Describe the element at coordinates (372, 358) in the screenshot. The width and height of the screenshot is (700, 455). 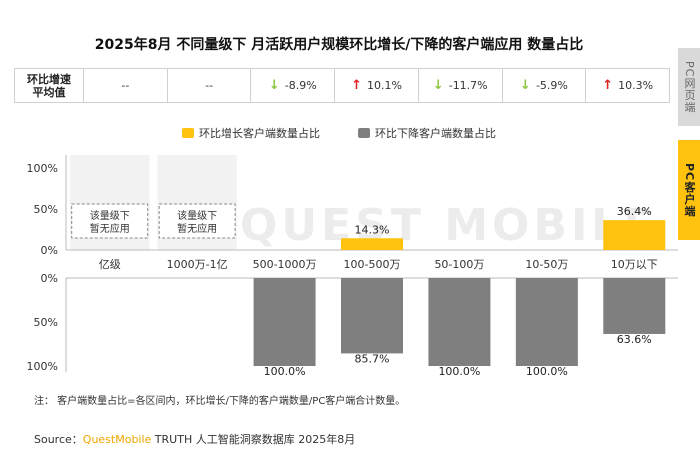
I see `data-label-decline: 85.7%` at that location.